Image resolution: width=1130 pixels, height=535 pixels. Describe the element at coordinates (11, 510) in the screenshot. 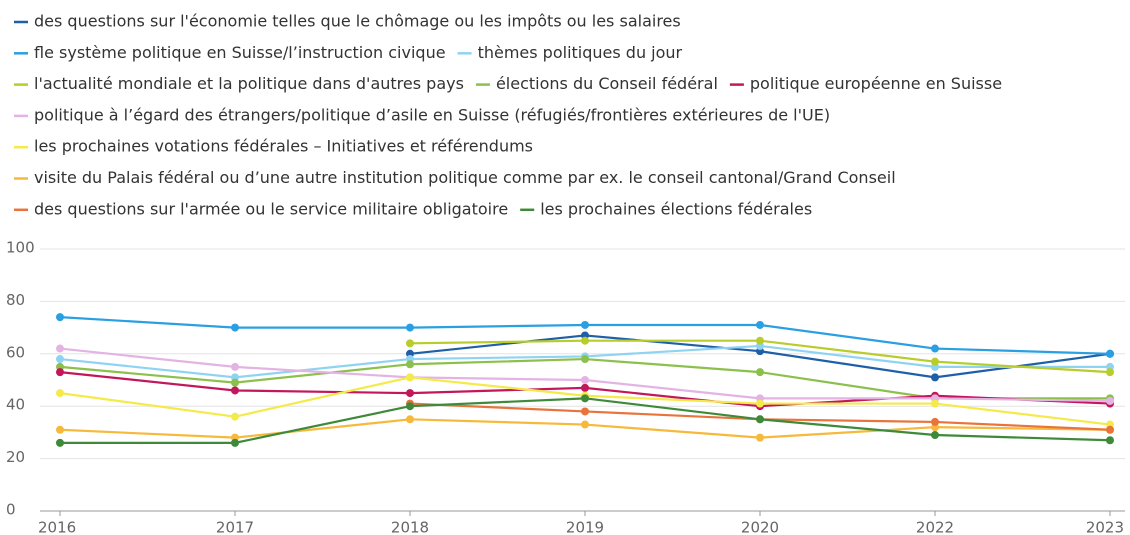

I see `y-tick-label: 0` at that location.